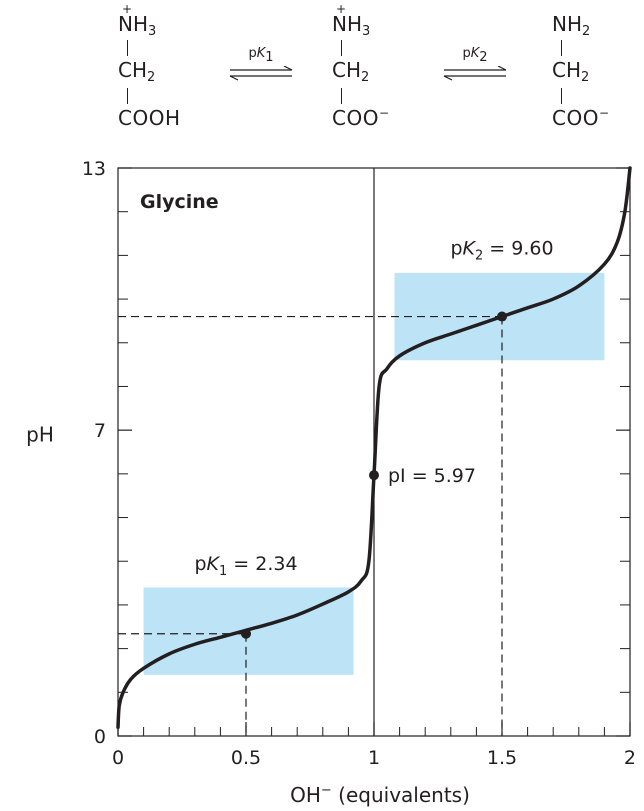 This screenshot has height=811, width=644. I want to click on chart-title: Glycine, so click(179, 202).